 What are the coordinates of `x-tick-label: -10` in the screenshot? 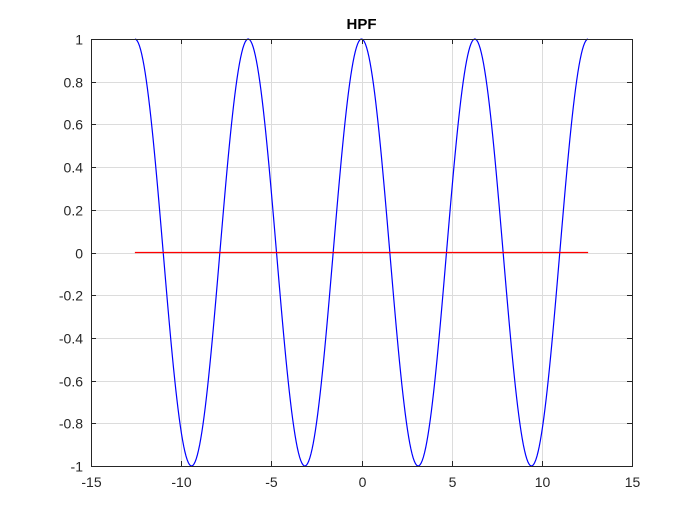 It's located at (181, 482).